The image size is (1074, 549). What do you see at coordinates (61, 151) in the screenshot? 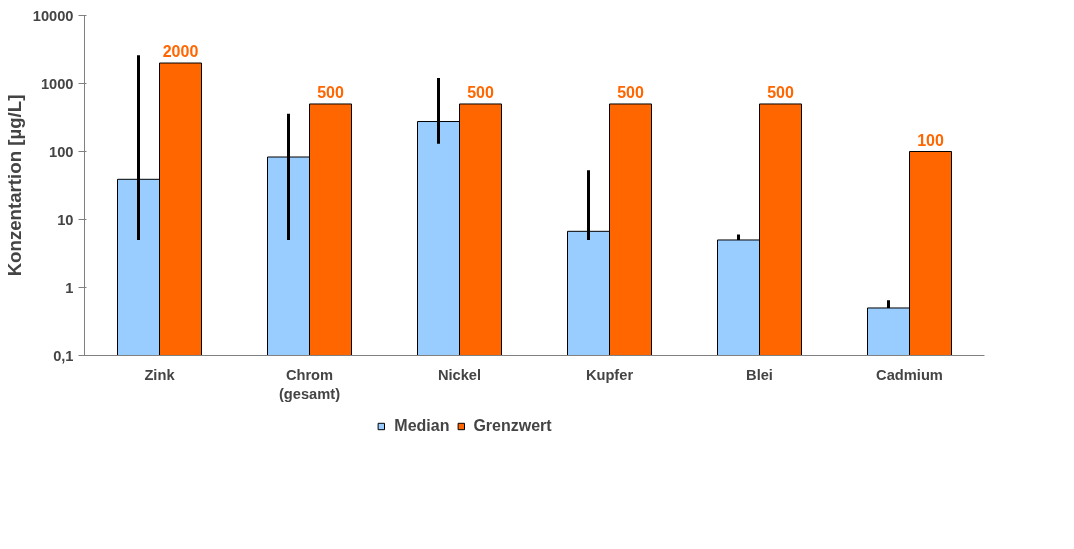
I see `y-tick-label: 100` at bounding box center [61, 151].